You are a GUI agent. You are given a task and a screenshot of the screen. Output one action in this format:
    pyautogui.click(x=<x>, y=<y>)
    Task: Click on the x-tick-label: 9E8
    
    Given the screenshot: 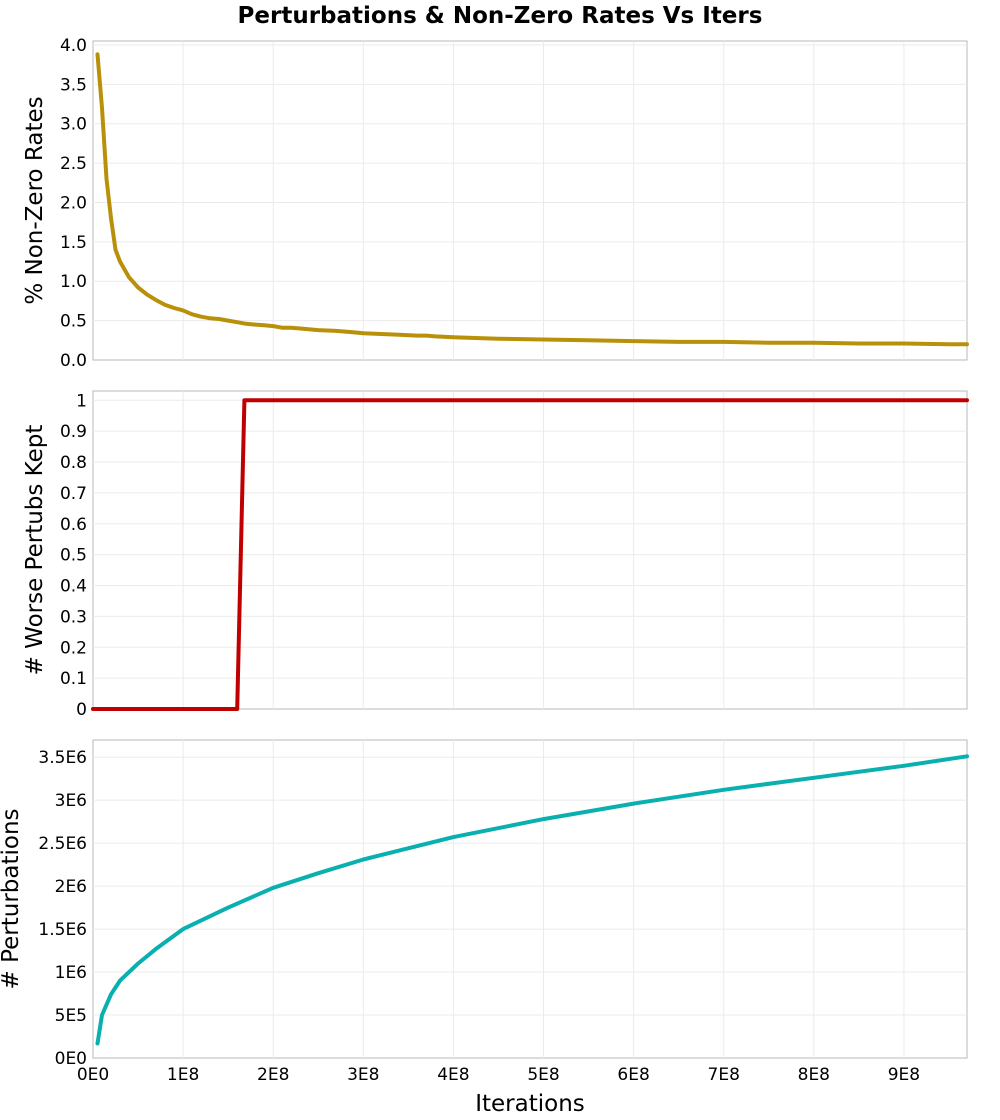 What is the action you would take?
    pyautogui.click(x=904, y=1075)
    